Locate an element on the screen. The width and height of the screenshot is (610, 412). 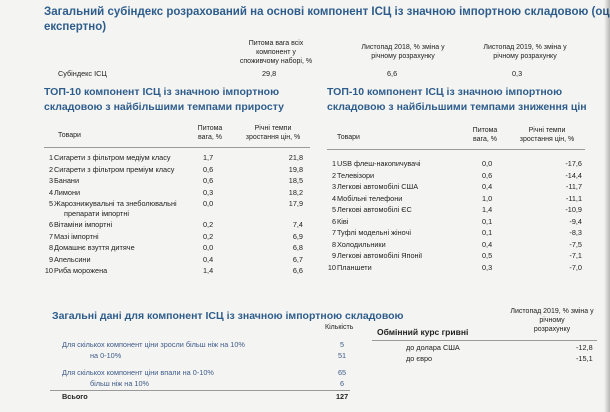
row-number: 4 is located at coordinates (333, 198).